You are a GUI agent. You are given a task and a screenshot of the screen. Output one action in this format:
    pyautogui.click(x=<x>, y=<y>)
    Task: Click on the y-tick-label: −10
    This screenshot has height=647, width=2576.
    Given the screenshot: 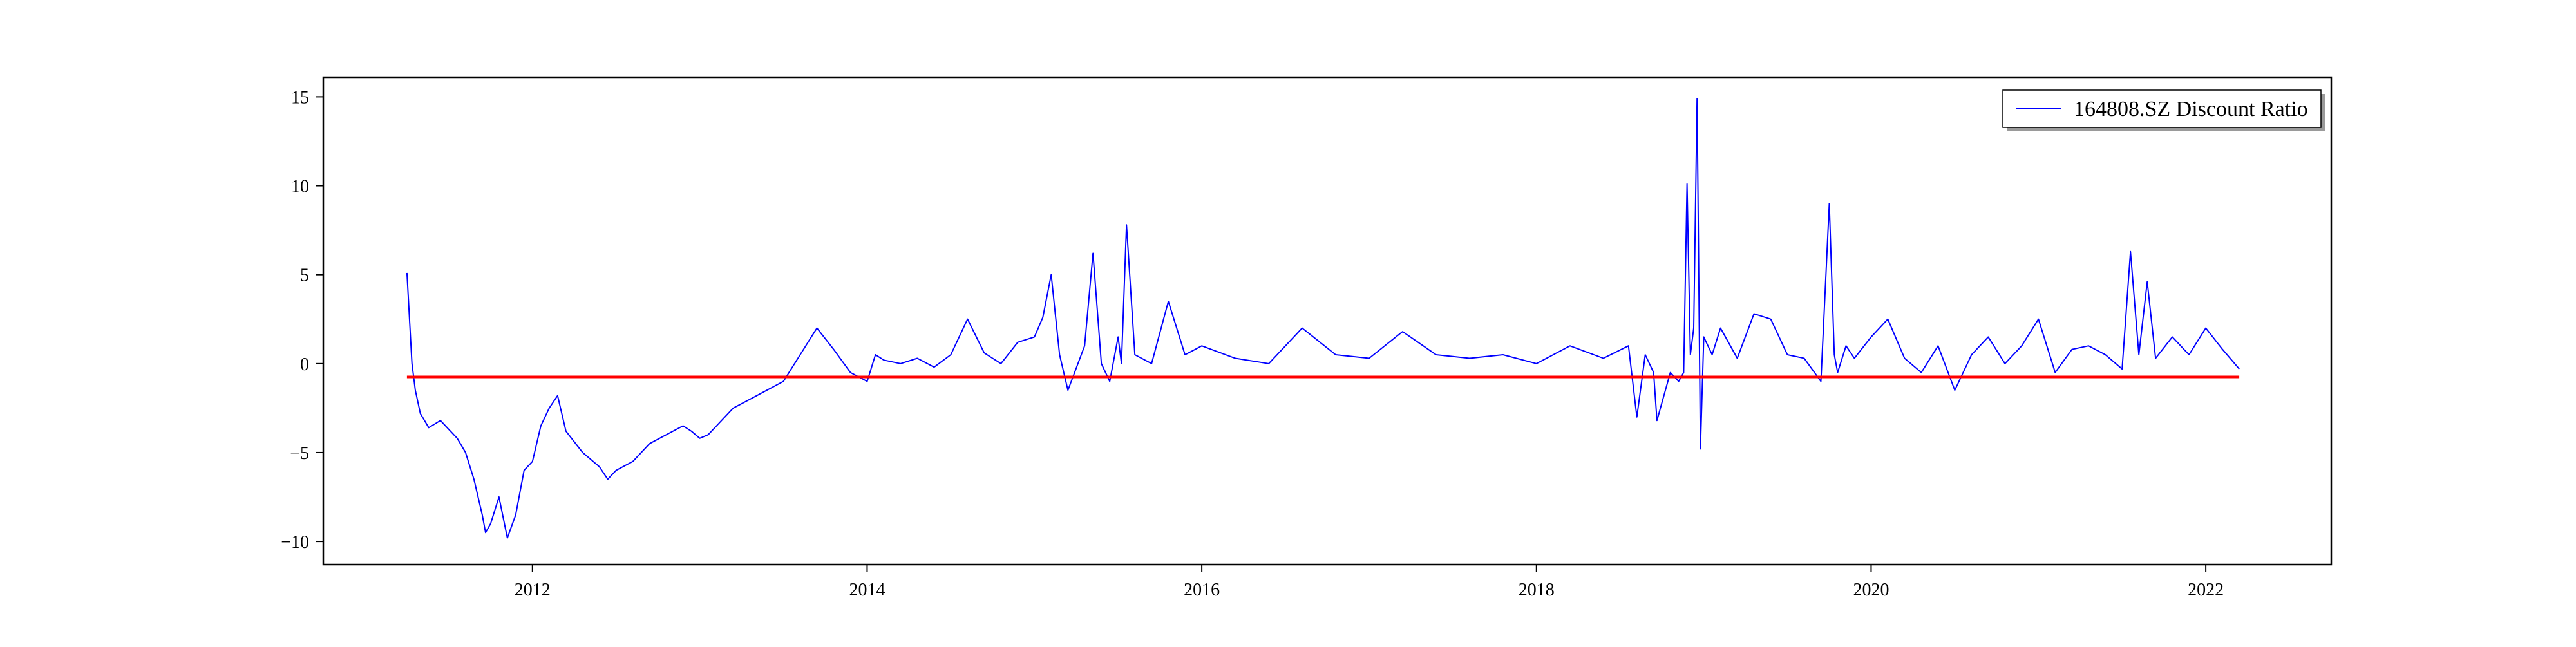 What is the action you would take?
    pyautogui.click(x=295, y=542)
    